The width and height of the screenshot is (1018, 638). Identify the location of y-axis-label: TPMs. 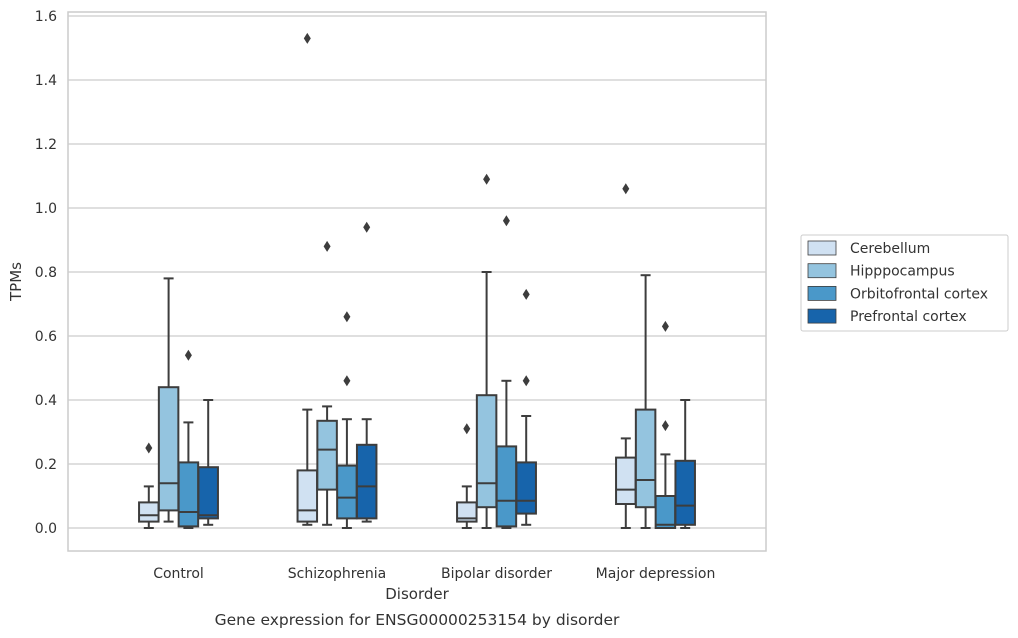
(16, 282).